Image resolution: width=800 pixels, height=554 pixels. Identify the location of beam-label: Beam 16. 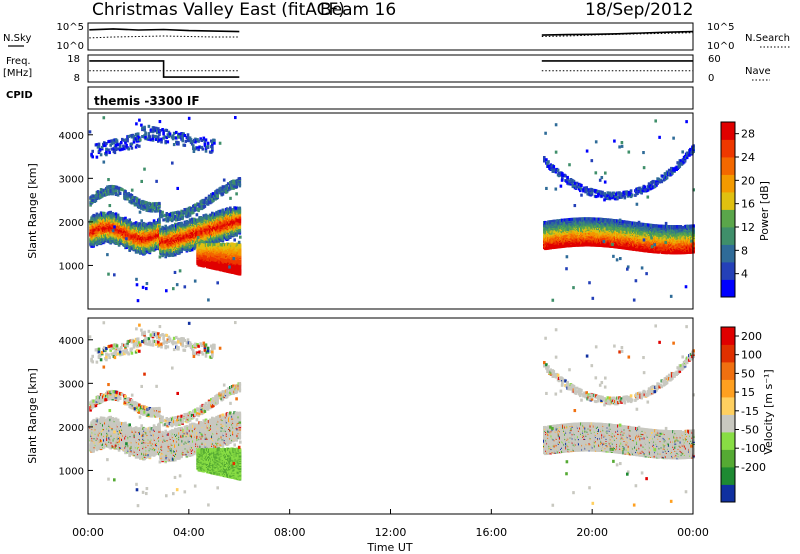
(358, 10).